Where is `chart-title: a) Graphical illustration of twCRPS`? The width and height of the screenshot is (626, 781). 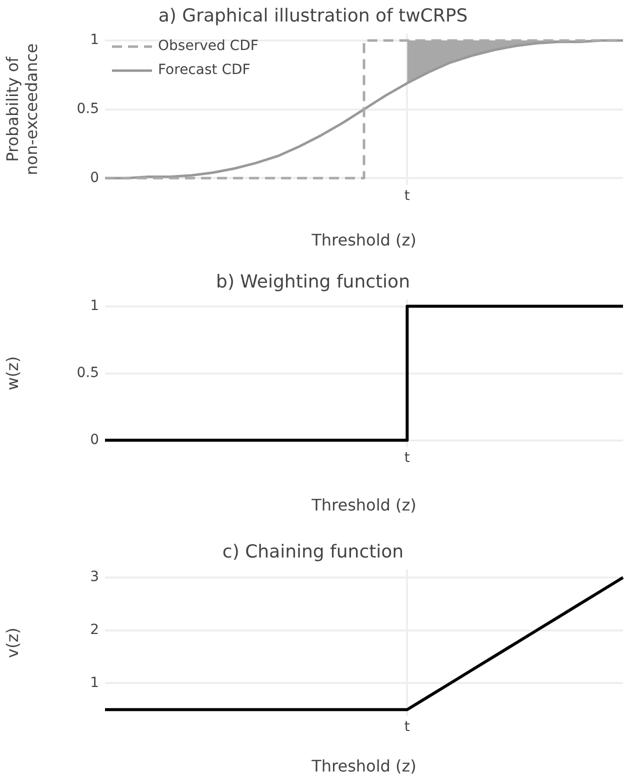
chart-title: a) Graphical illustration of twCRPS is located at coordinates (313, 15).